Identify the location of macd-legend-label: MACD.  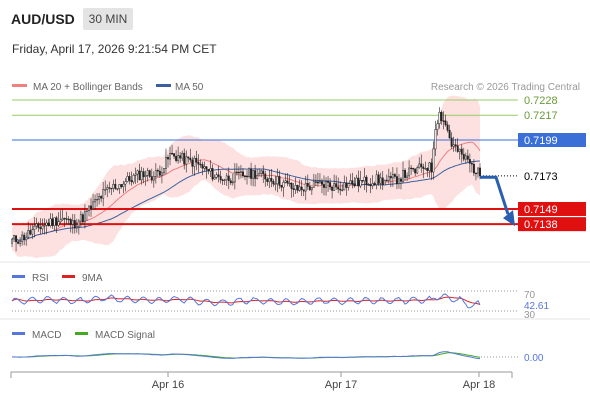
(46, 335).